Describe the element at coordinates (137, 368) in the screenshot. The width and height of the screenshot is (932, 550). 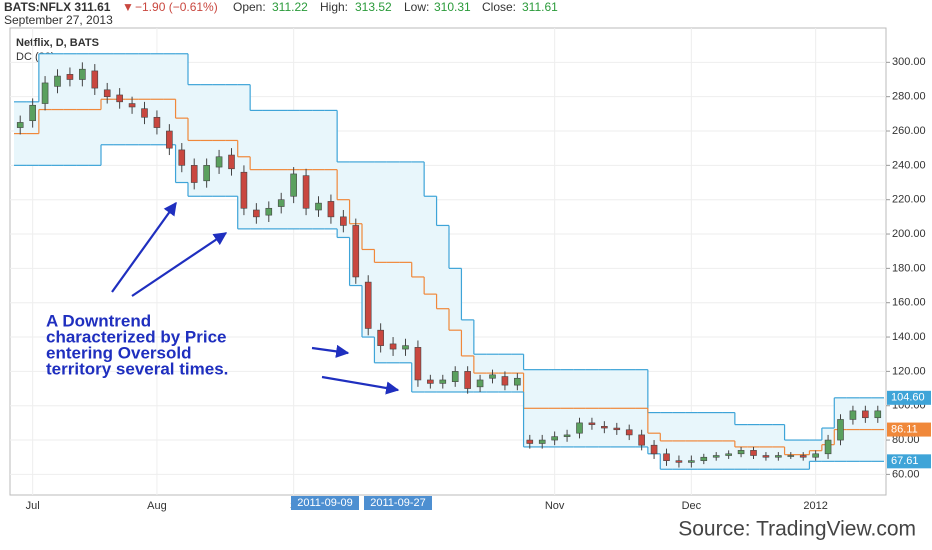
I see `annotation-line: territory several times.` at that location.